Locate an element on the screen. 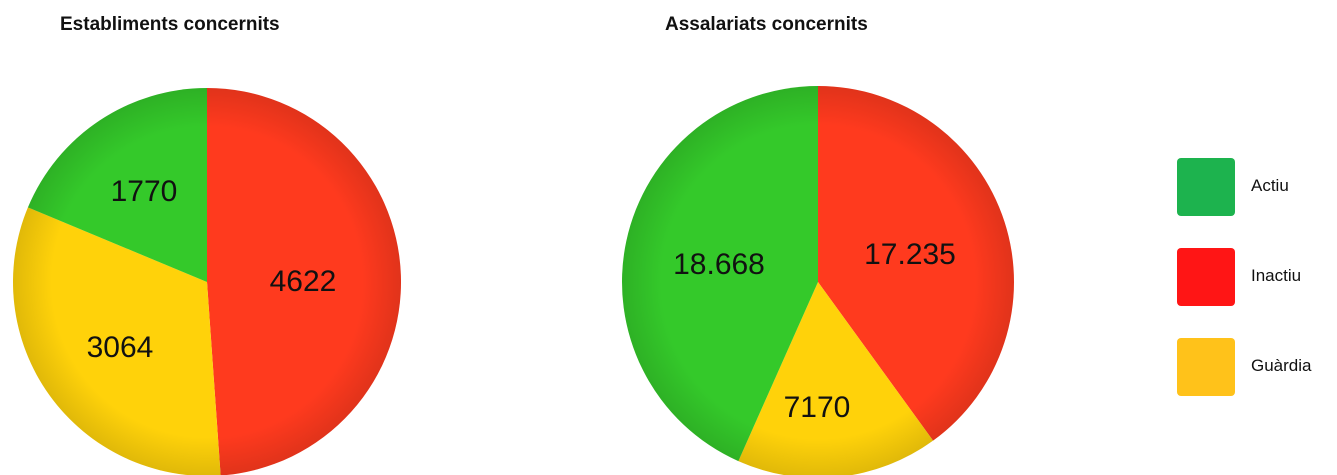  pie-2-label-actiu: 18.668 is located at coordinates (719, 264).